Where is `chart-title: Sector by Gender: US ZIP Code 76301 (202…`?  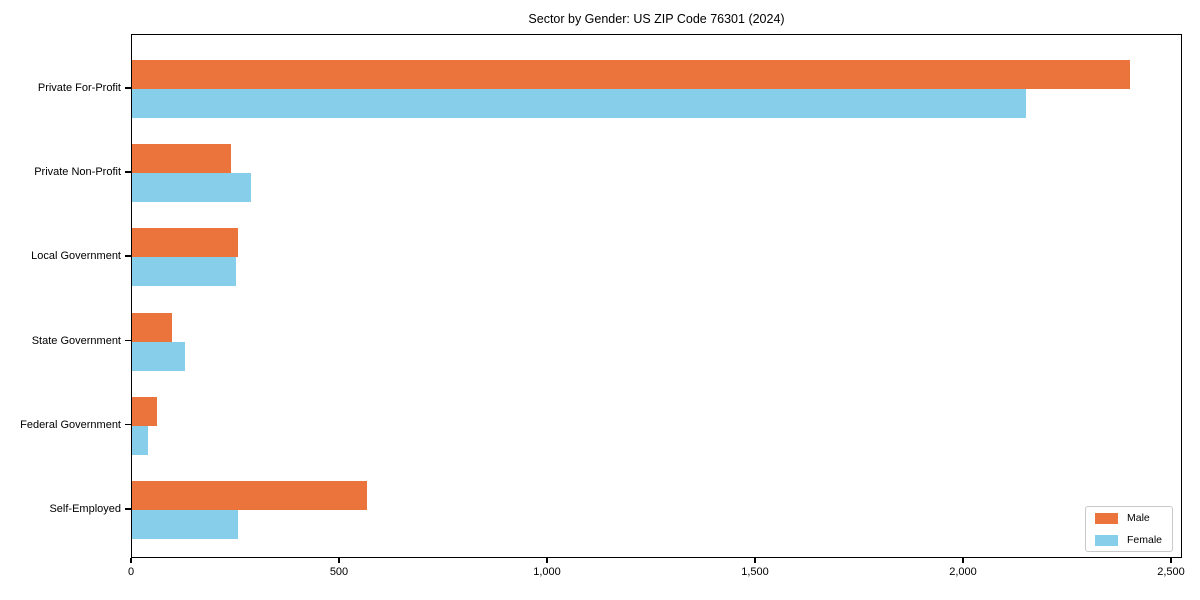
chart-title: Sector by Gender: US ZIP Code 76301 (202… is located at coordinates (656, 19).